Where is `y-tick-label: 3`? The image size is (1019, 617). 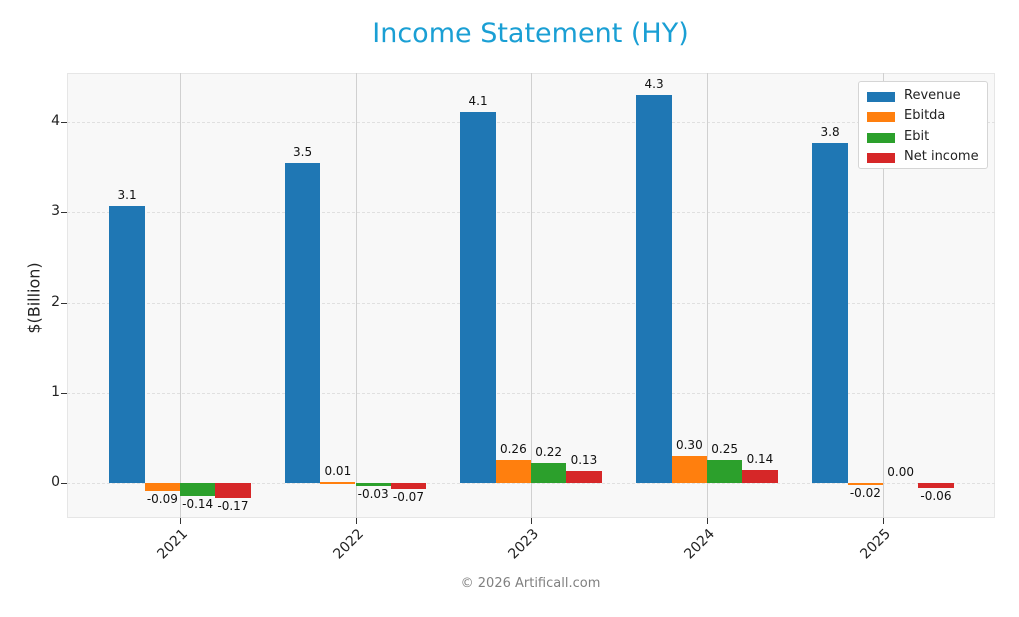 y-tick-label: 3 is located at coordinates (55, 211).